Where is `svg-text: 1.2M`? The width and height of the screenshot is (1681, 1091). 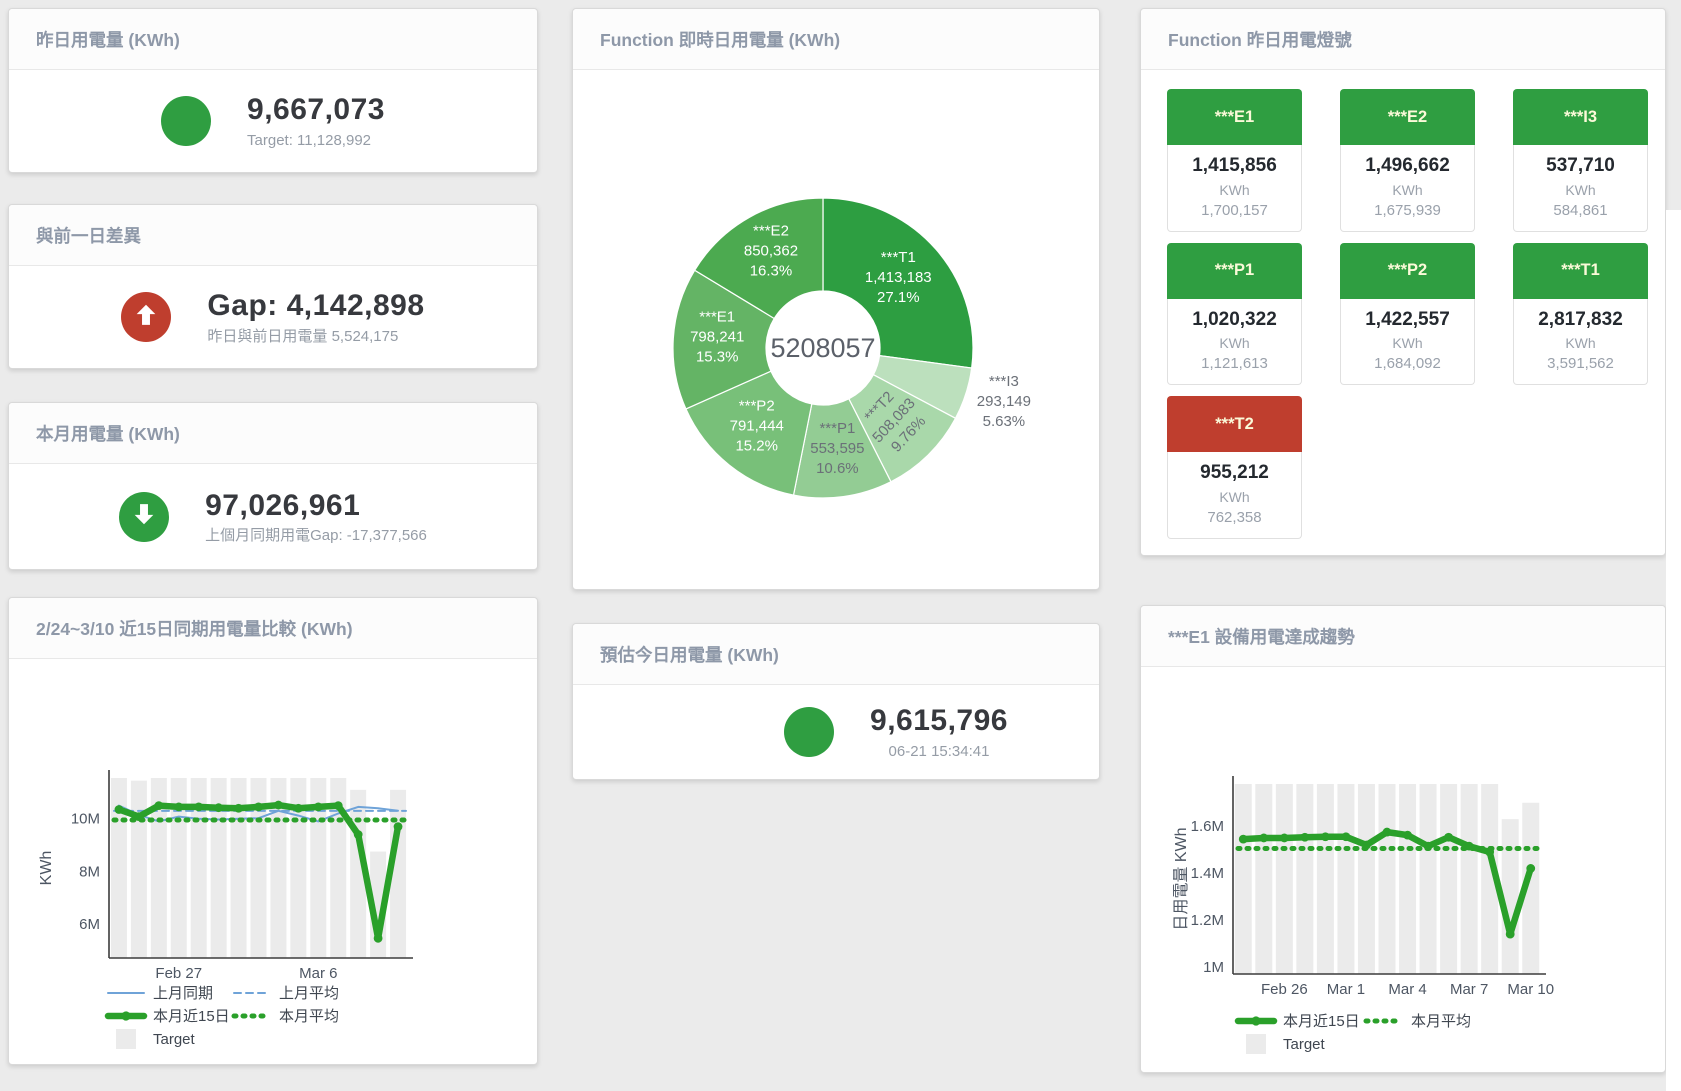 svg-text: 1.2M is located at coordinates (1207, 920).